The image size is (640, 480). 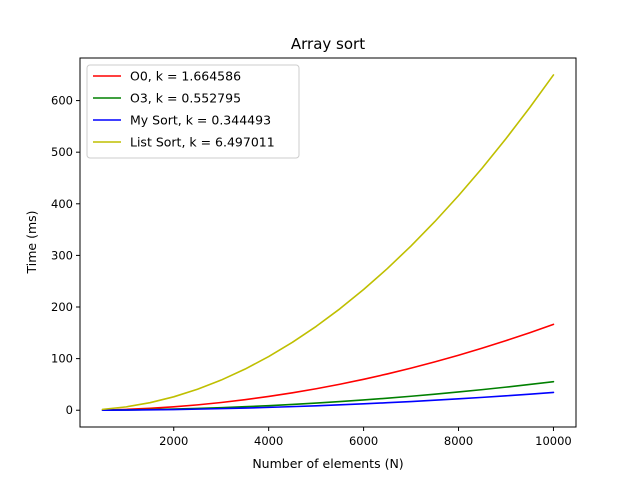 What do you see at coordinates (327, 463) in the screenshot?
I see `x-axis-label: Number of elements (N)` at bounding box center [327, 463].